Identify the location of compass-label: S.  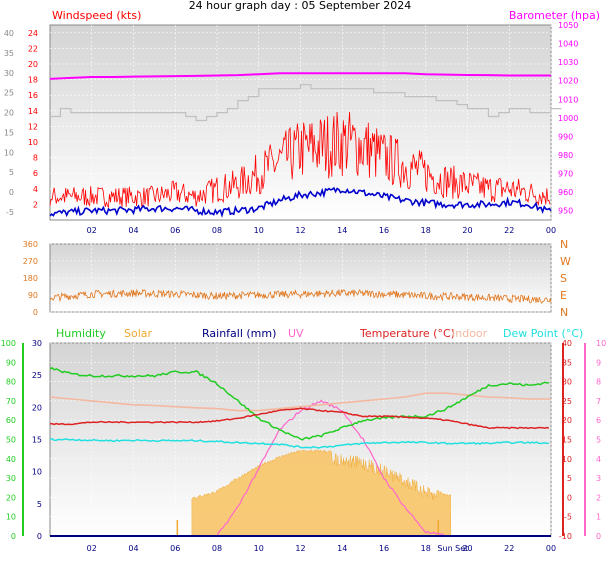
(563, 278).